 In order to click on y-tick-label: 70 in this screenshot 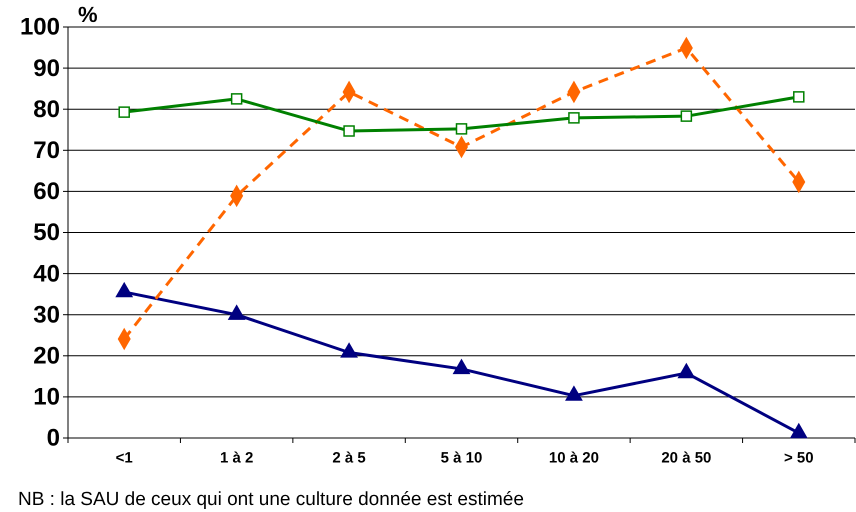, I will do `click(46, 150)`.